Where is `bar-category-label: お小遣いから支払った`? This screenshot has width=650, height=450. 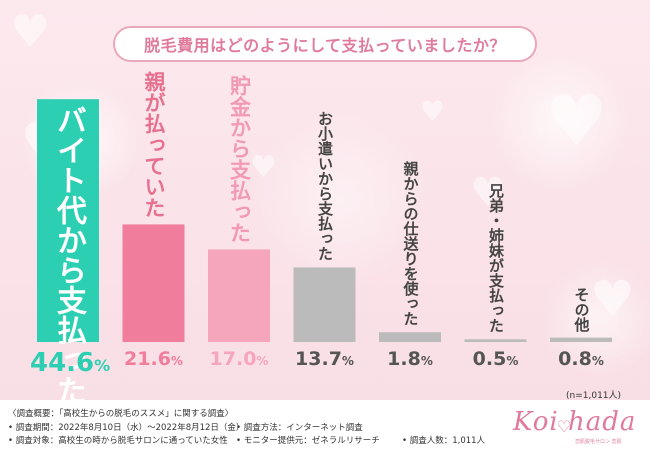 bar-category-label: お小遣いから支払った is located at coordinates (325, 186).